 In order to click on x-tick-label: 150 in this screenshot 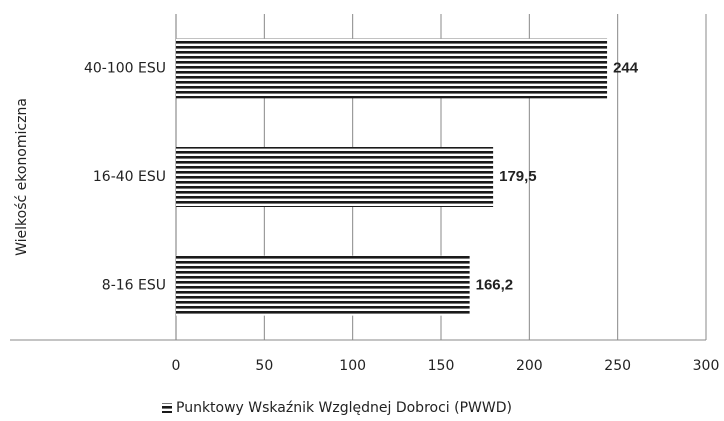, I will do `click(441, 366)`.